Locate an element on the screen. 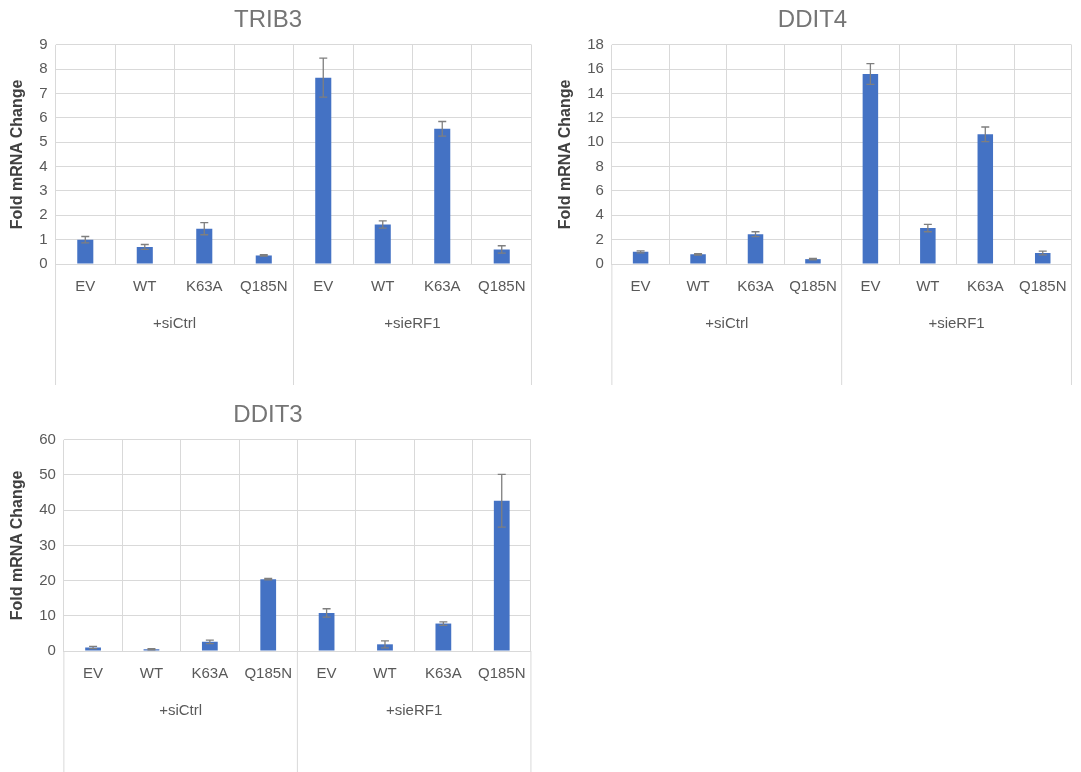 The width and height of the screenshot is (1081, 772). y-tick-label: 1 is located at coordinates (43, 238).